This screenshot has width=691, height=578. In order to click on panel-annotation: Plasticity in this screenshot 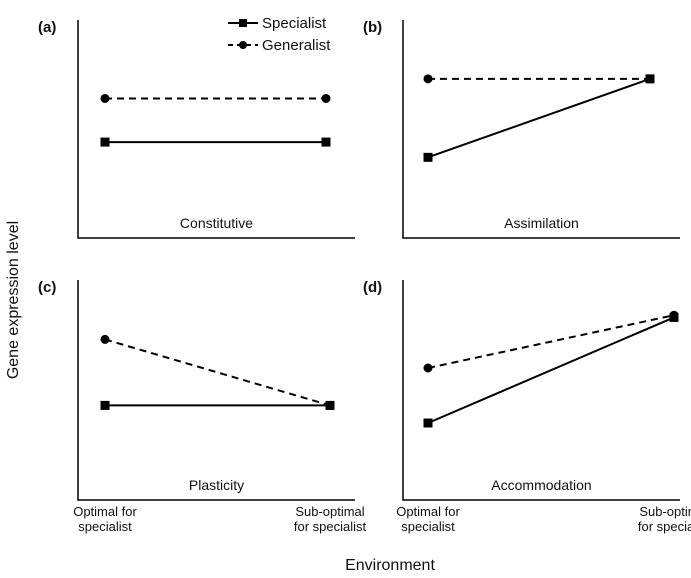, I will do `click(216, 485)`.